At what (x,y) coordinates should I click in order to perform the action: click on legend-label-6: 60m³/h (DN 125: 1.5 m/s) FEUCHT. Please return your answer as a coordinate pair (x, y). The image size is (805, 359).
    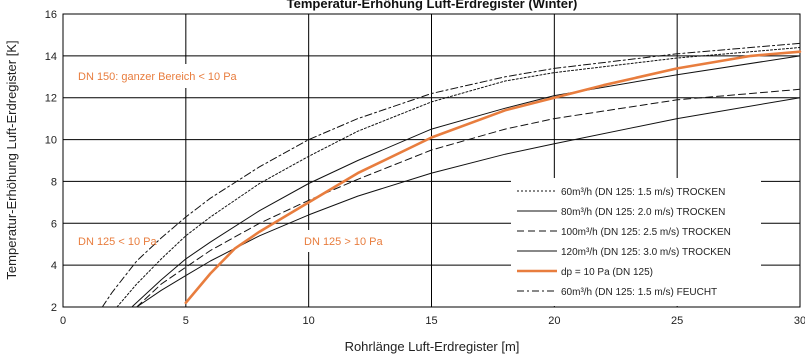
    Looking at the image, I should click on (639, 292).